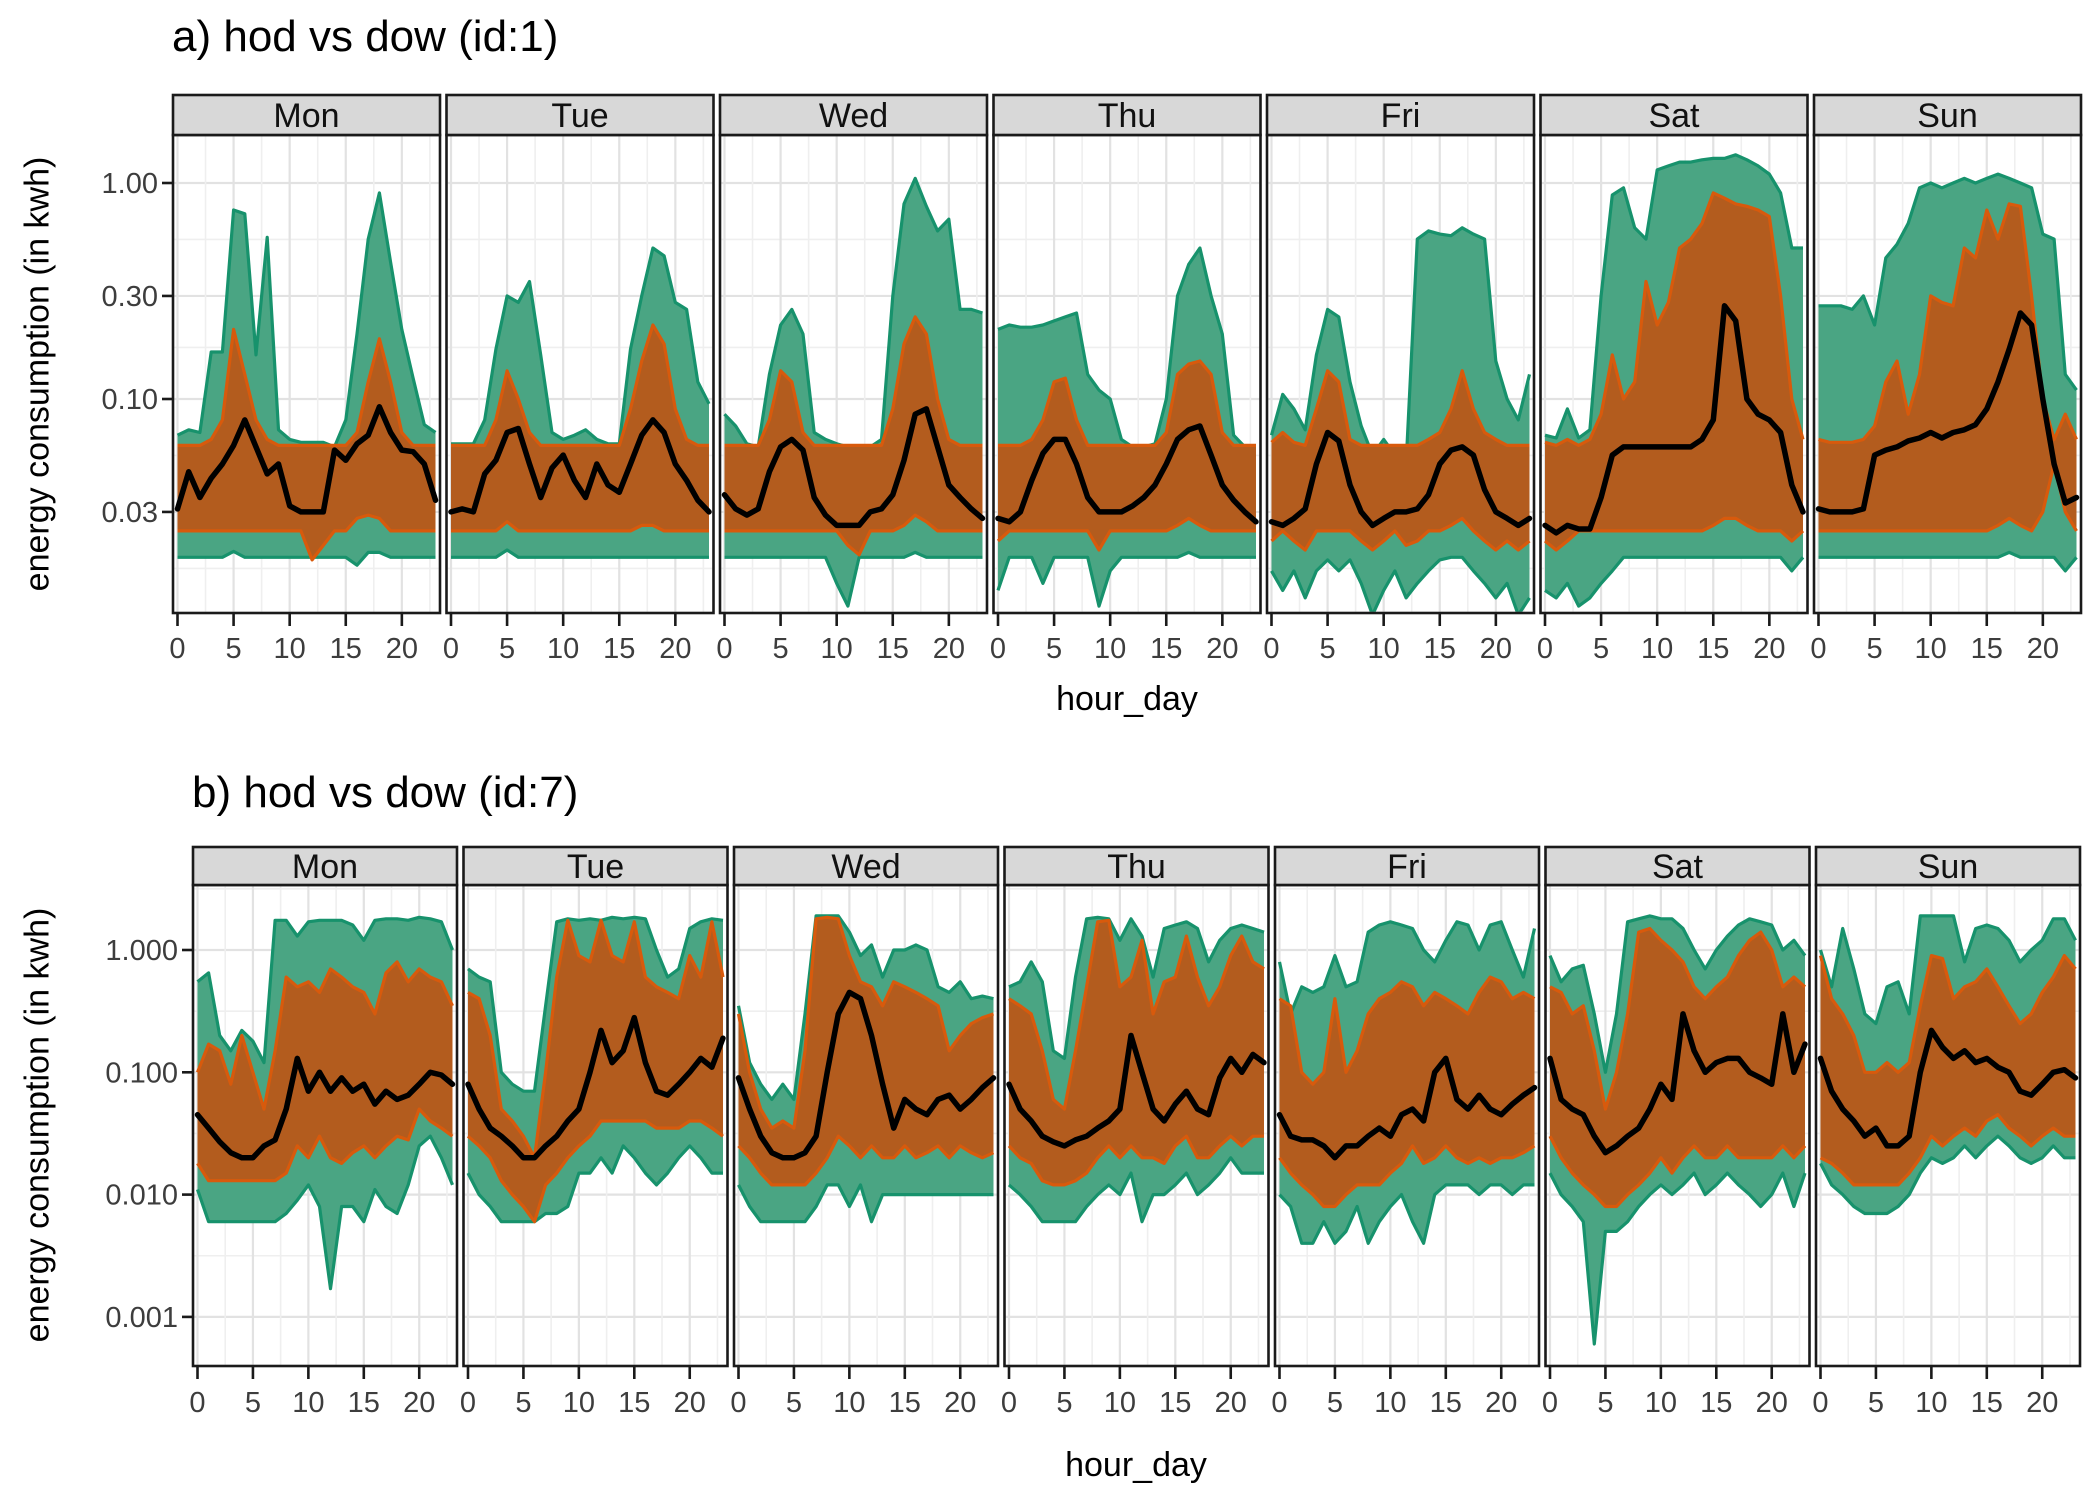 The height and width of the screenshot is (1500, 2100). What do you see at coordinates (1127, 699) in the screenshot?
I see `x-axis-label-a: hour_day` at bounding box center [1127, 699].